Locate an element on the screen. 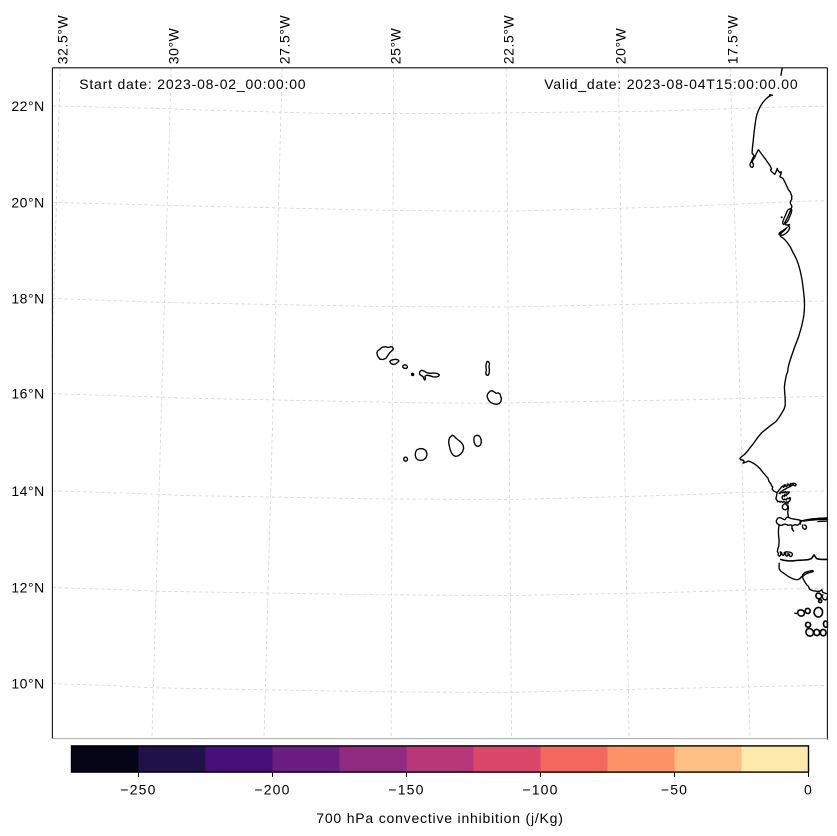  svg-text: 17.5°W is located at coordinates (732, 39).